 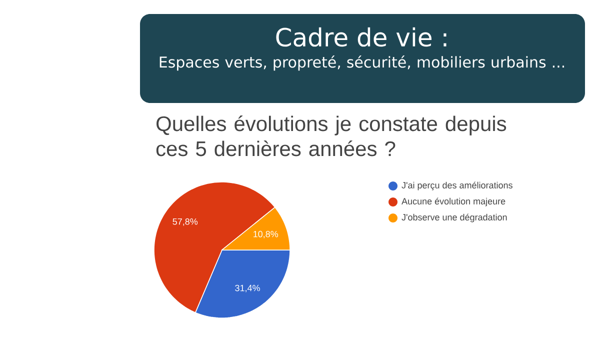 I want to click on data-label: 57,8%, so click(x=185, y=222).